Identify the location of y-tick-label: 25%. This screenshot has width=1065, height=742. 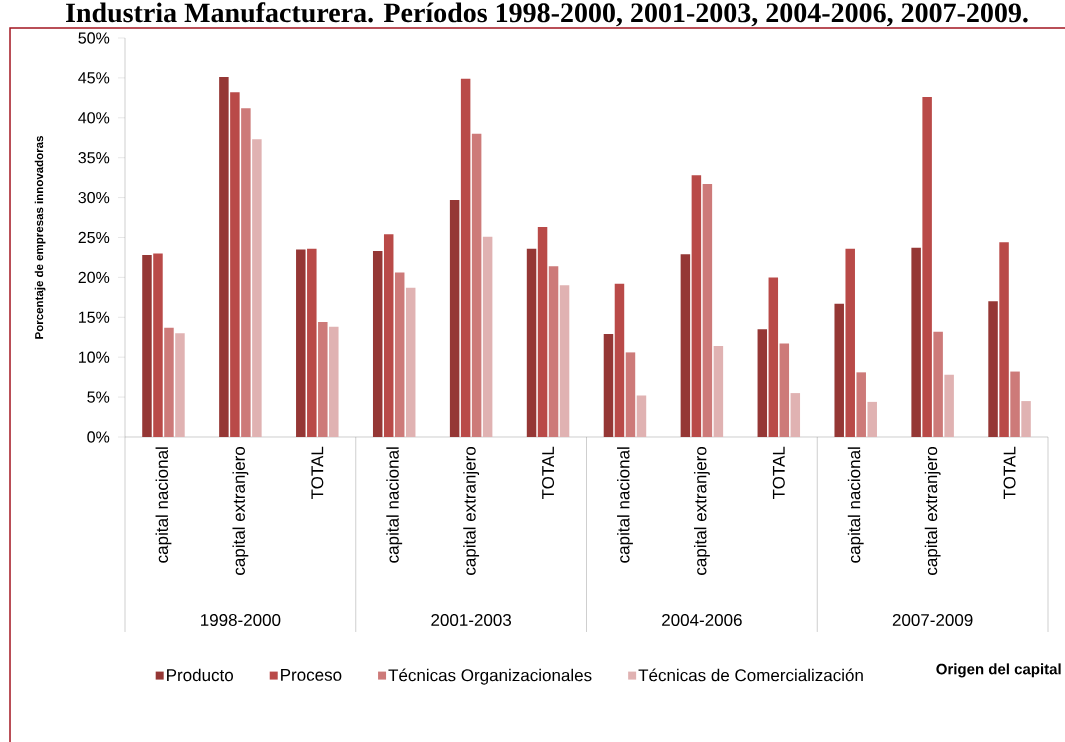
(94, 237).